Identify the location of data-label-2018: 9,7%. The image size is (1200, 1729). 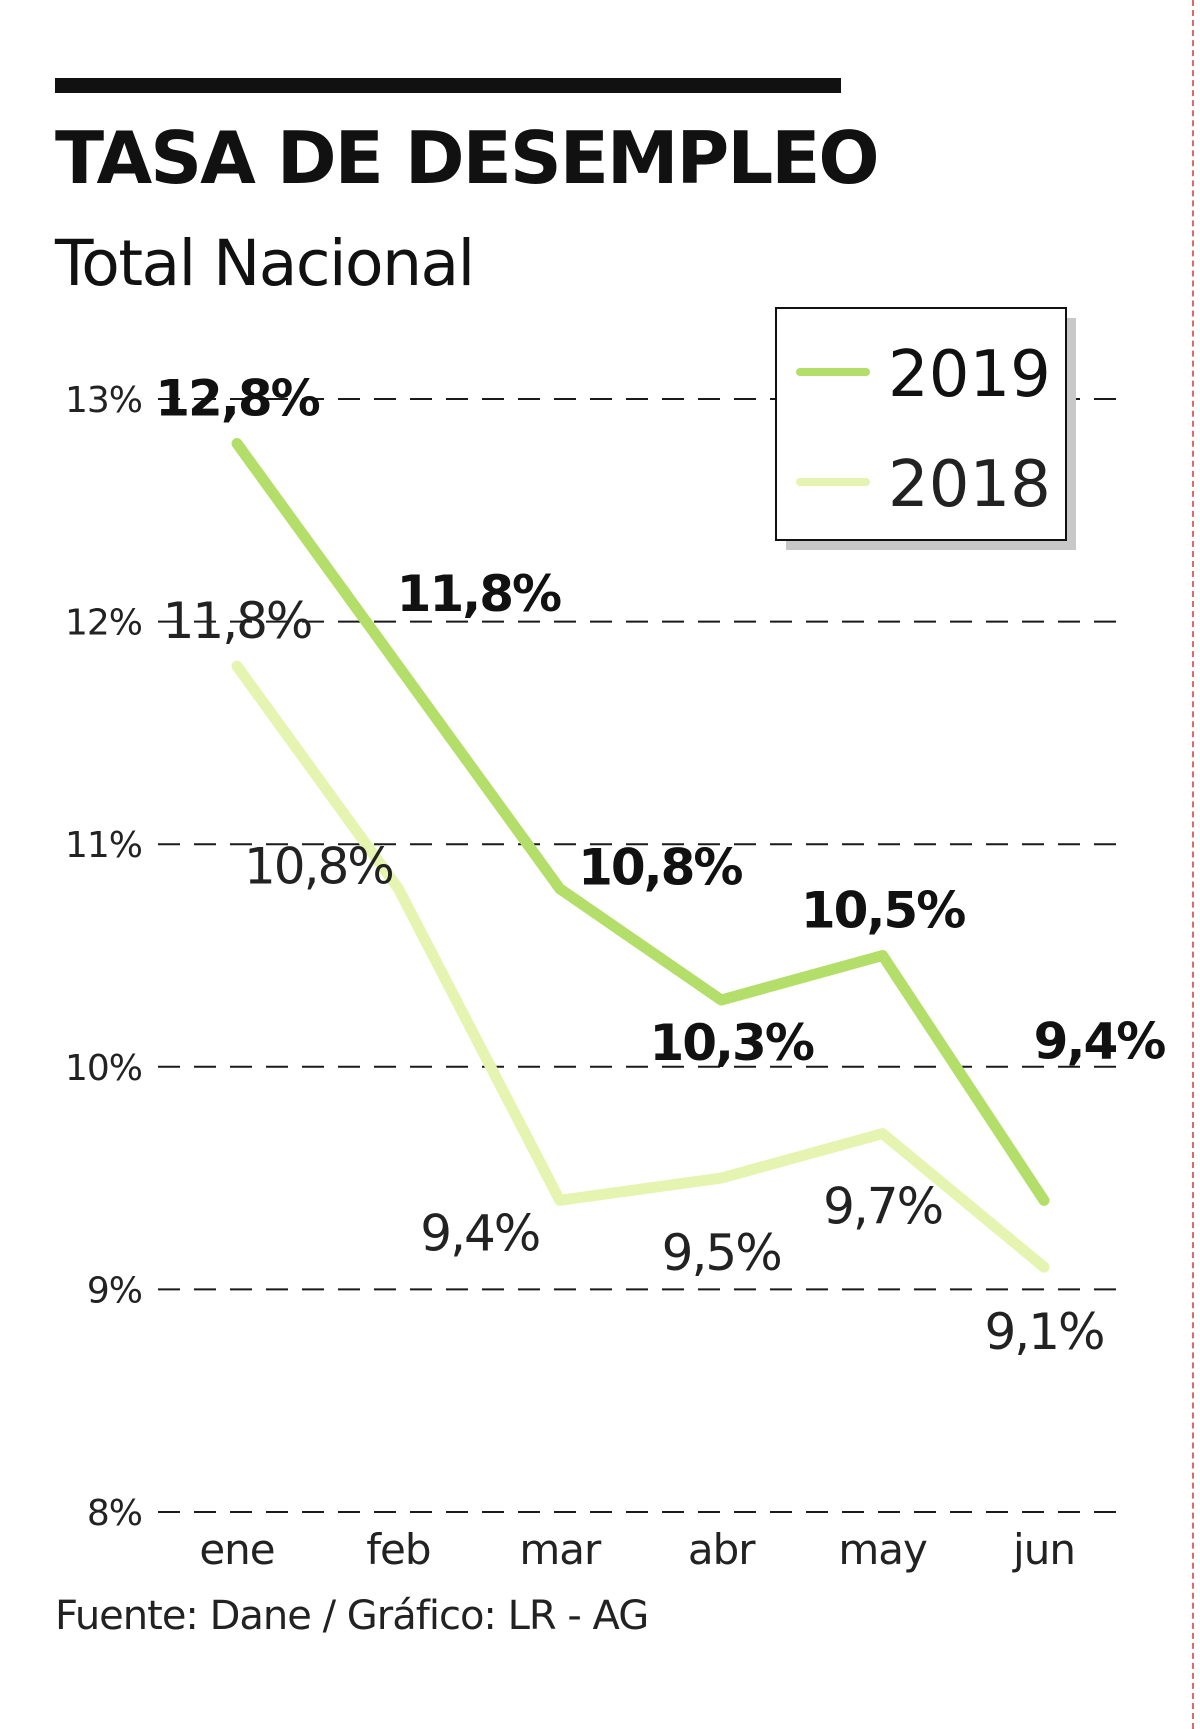
(882, 1207).